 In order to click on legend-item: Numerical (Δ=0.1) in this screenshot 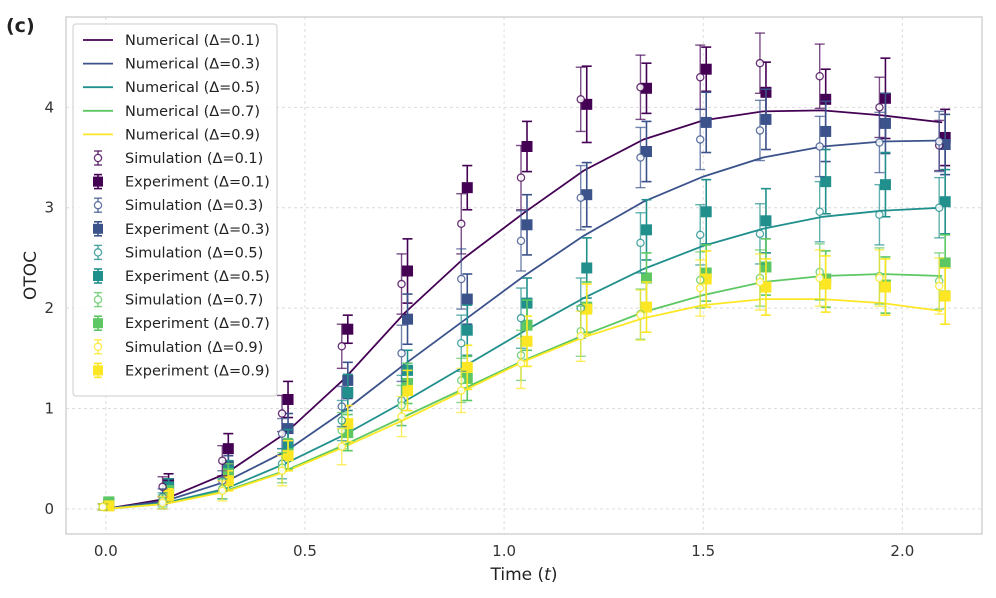, I will do `click(171, 41)`.